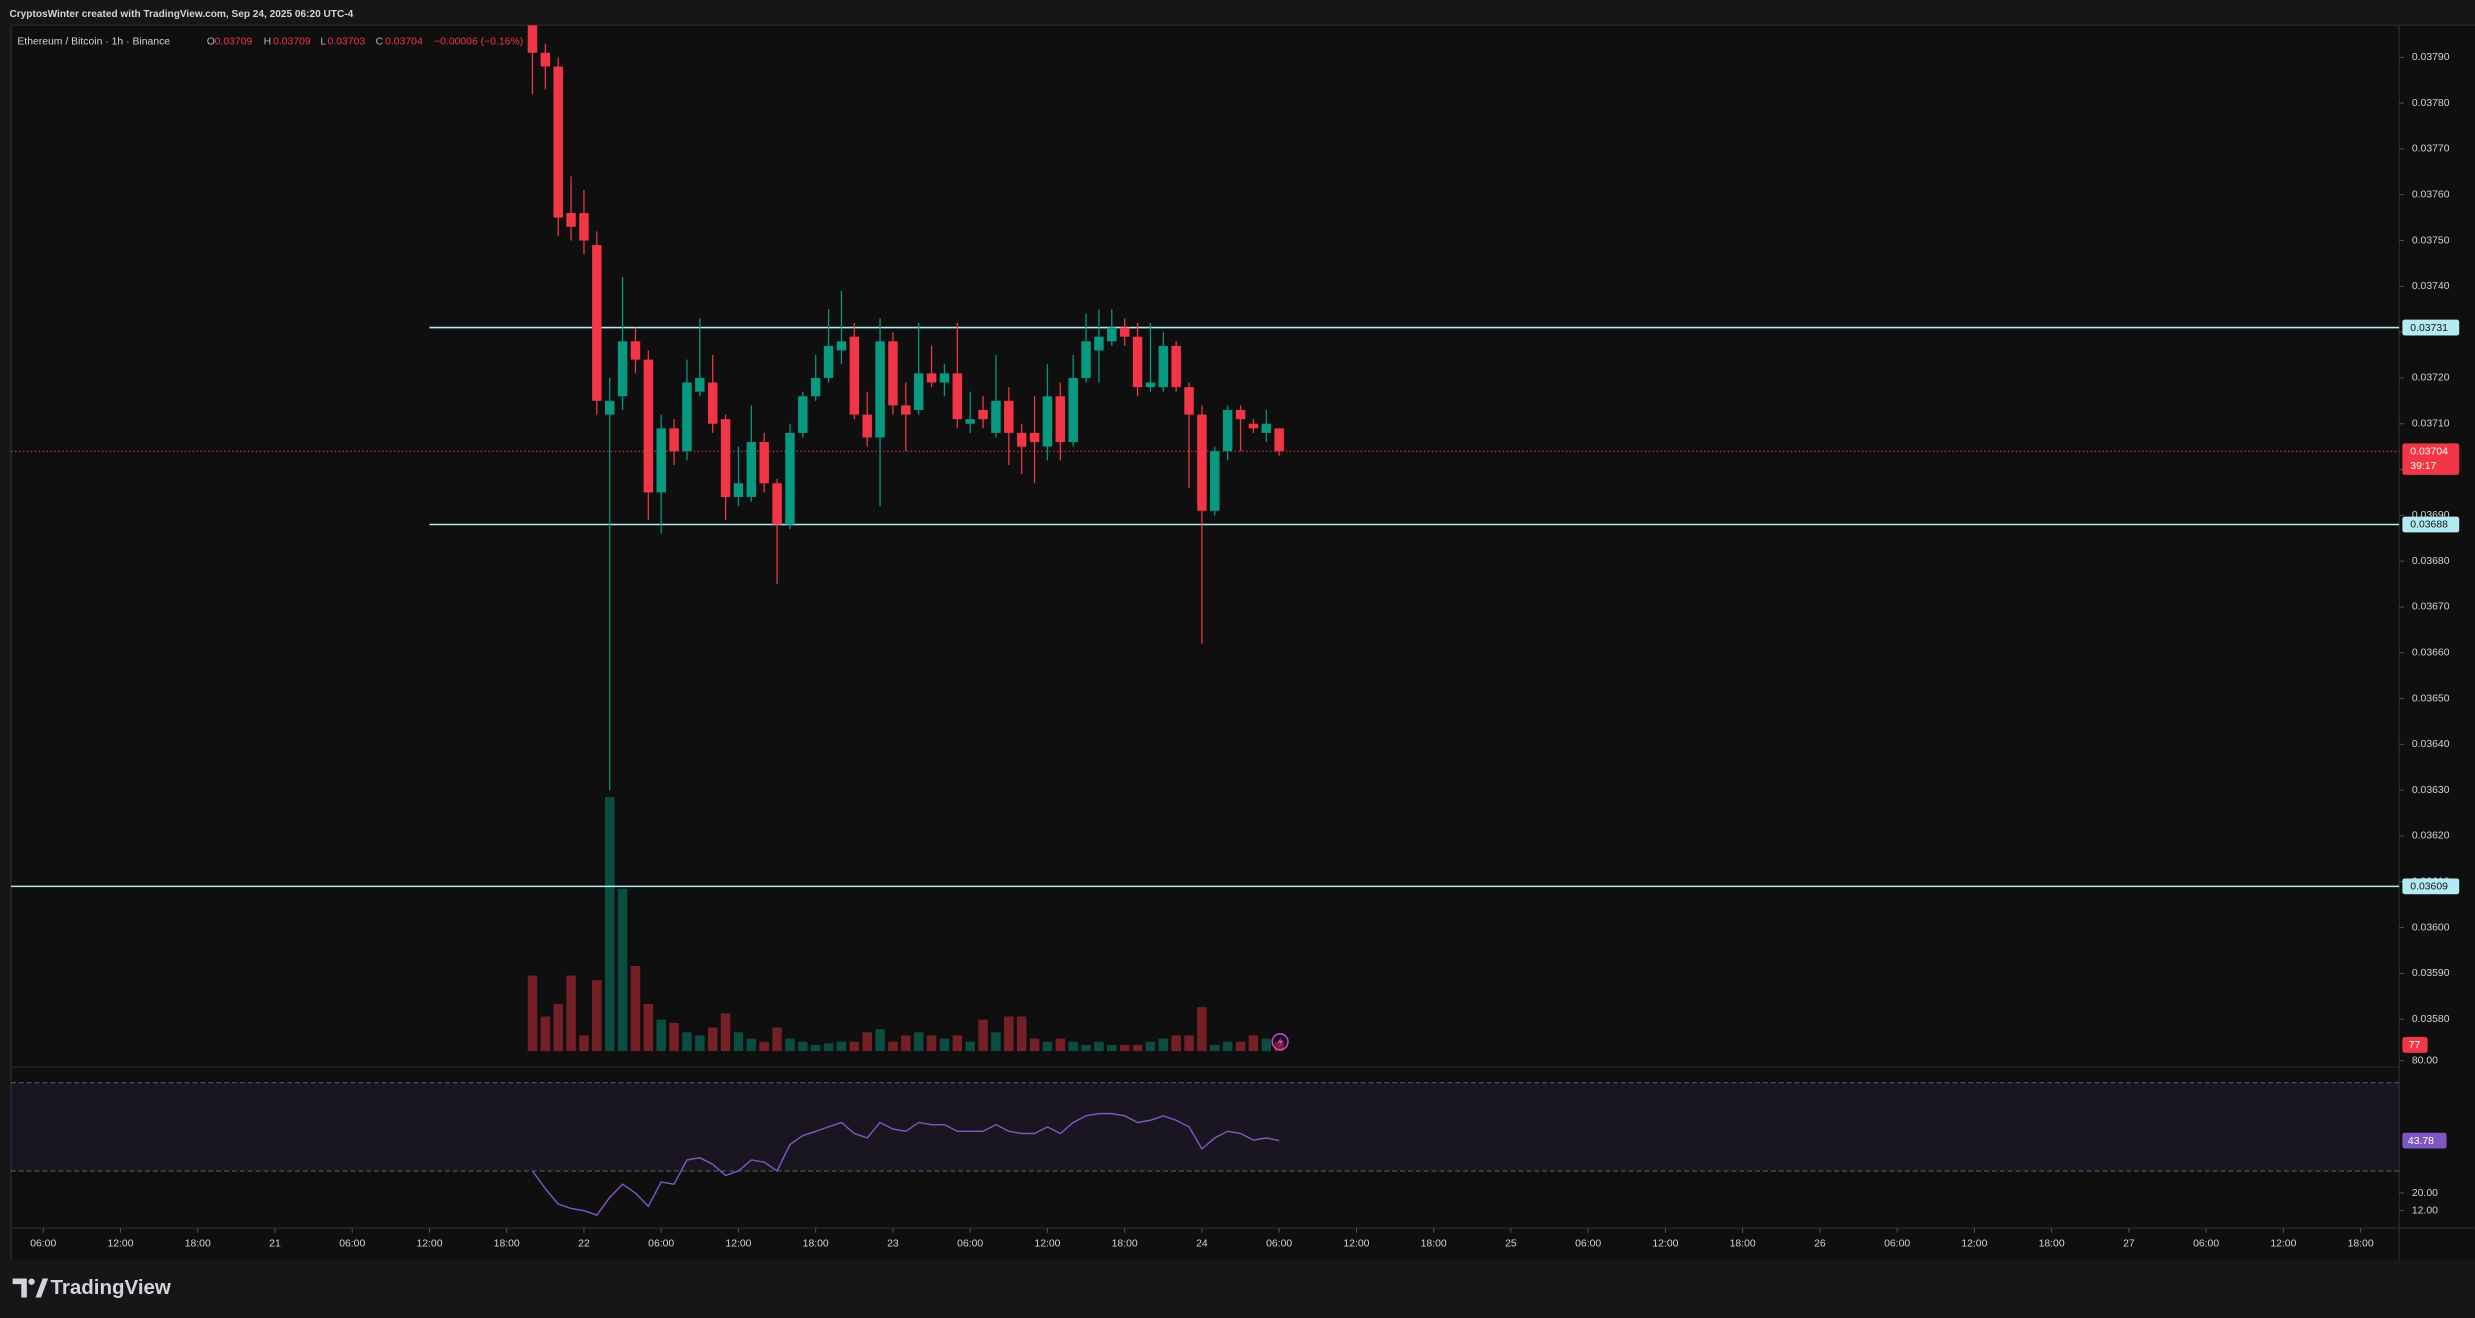 Image resolution: width=2475 pixels, height=1318 pixels. Describe the element at coordinates (2431, 459) in the screenshot. I see `price-tag` at that location.